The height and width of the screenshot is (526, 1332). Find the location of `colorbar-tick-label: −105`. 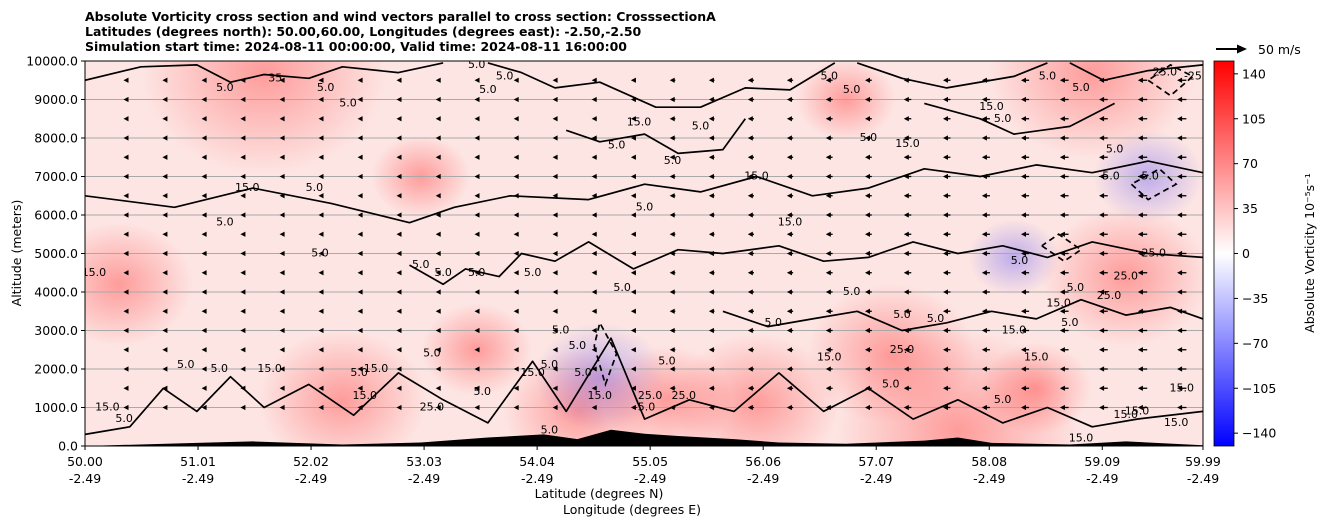

colorbar-tick-label: −105 is located at coordinates (1259, 388).